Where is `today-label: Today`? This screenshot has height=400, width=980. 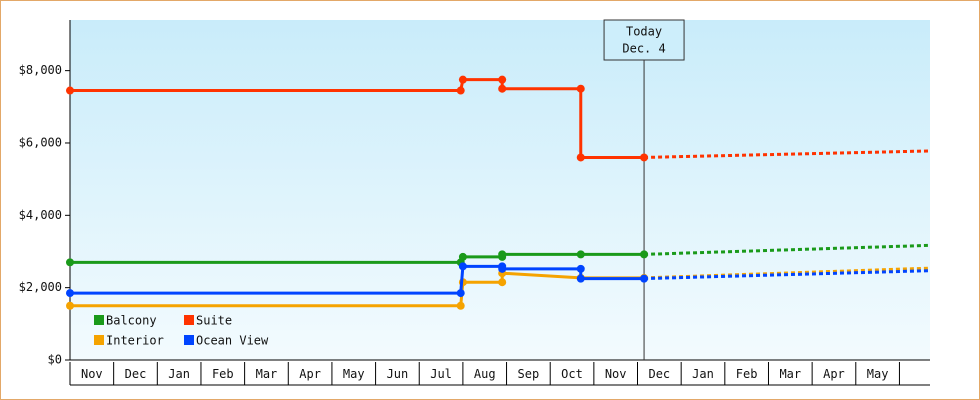
today-label: Today is located at coordinates (644, 32).